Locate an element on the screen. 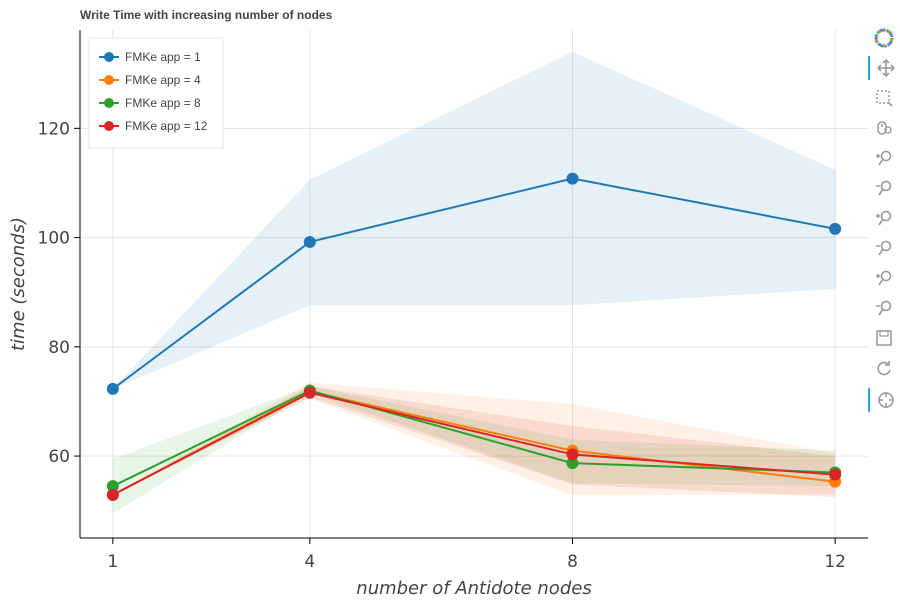 The image size is (900, 600). x-axis-label: number of Antidote nodes is located at coordinates (473, 588).